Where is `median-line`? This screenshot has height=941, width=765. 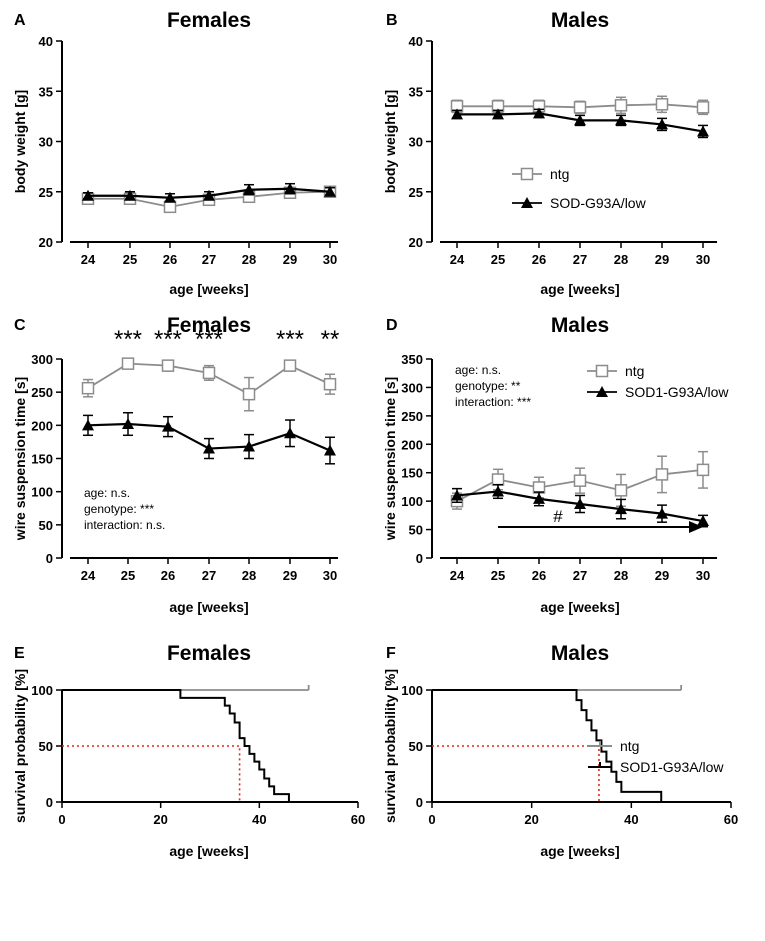 median-line is located at coordinates (516, 773).